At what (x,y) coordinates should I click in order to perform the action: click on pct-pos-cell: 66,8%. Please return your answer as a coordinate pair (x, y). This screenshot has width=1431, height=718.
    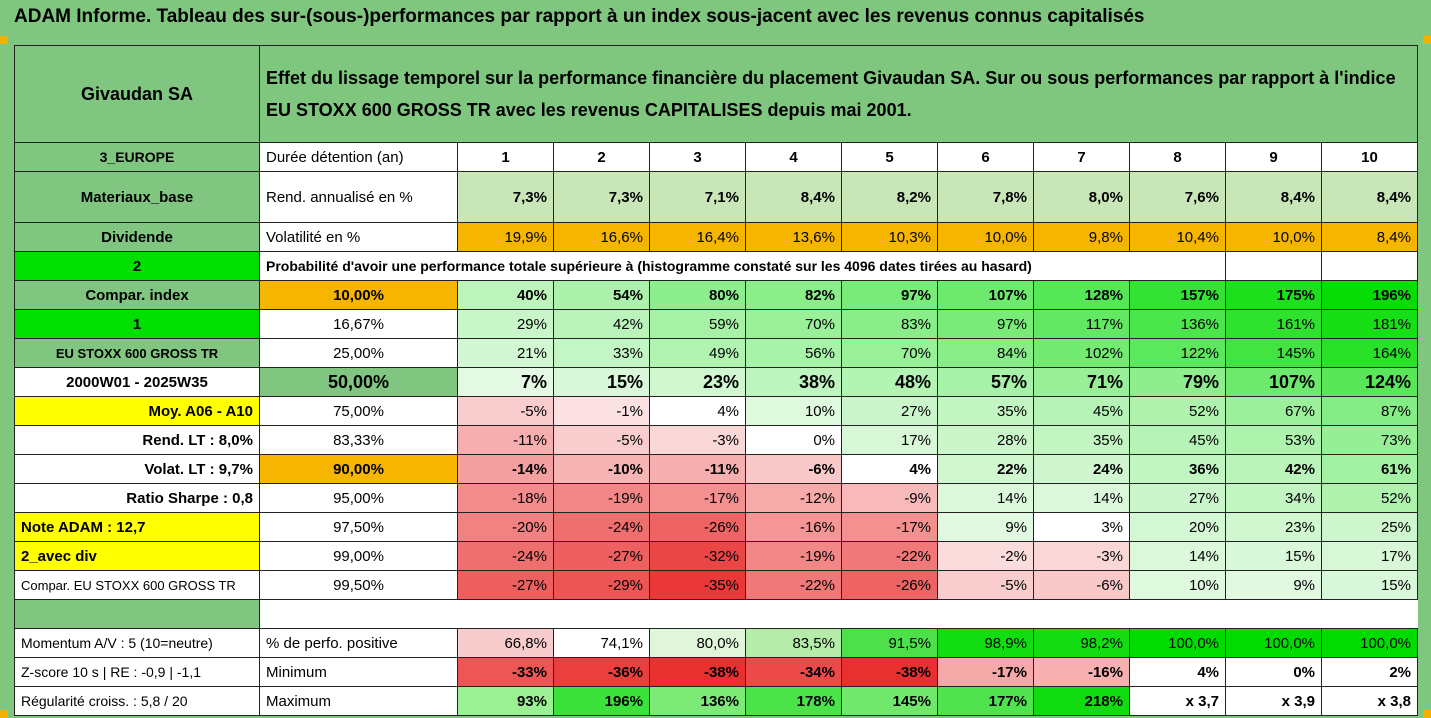
    Looking at the image, I should click on (505, 643).